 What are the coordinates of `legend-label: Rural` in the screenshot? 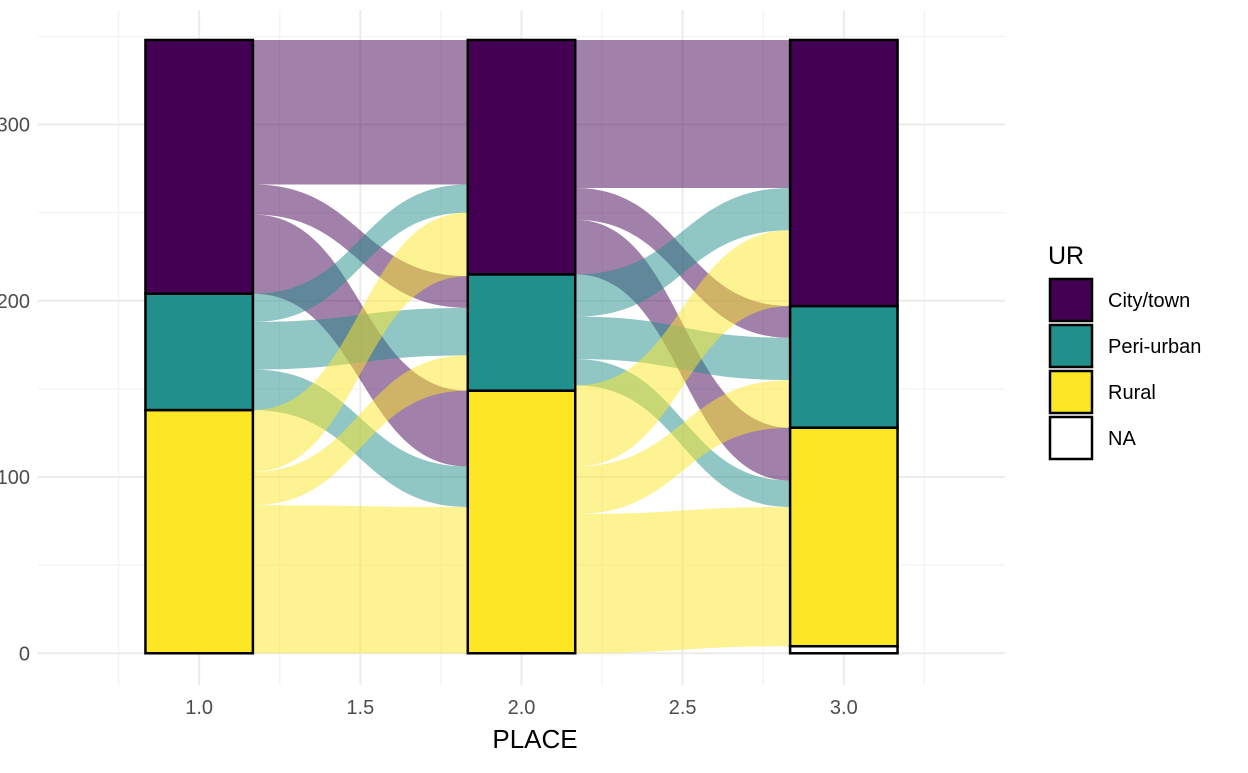 It's located at (1132, 393).